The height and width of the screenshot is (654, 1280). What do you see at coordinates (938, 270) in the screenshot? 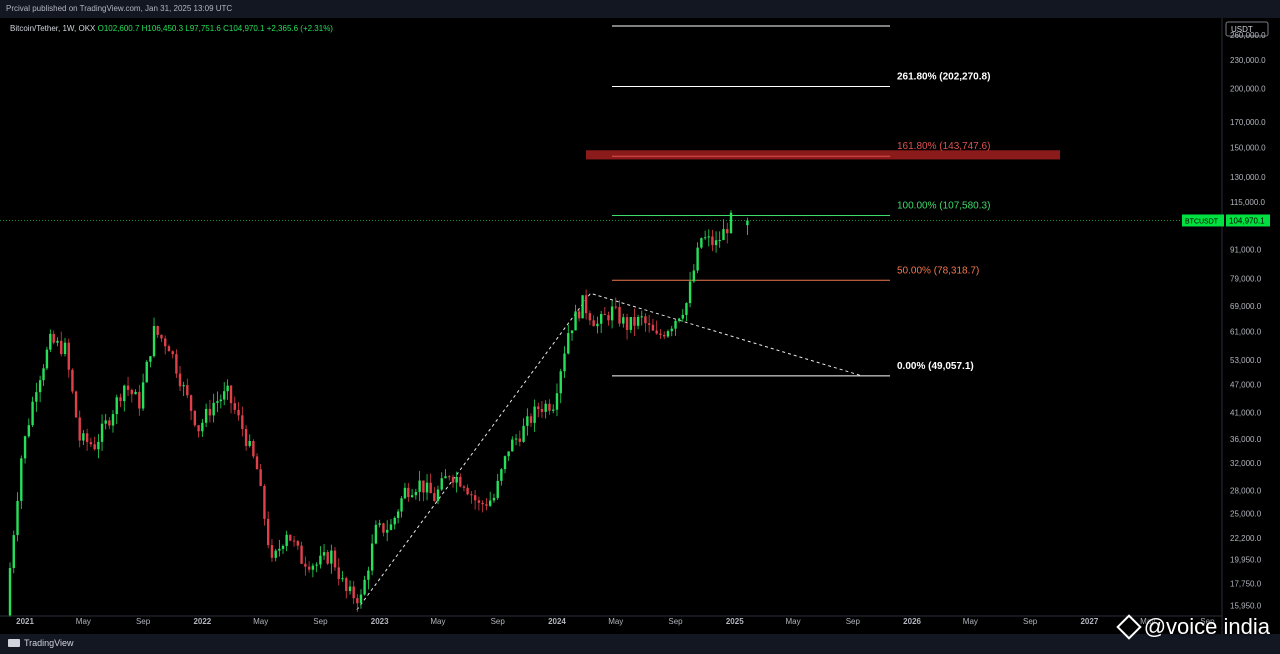
I see `fib-level-label: 50.00% (78,318.7)` at bounding box center [938, 270].